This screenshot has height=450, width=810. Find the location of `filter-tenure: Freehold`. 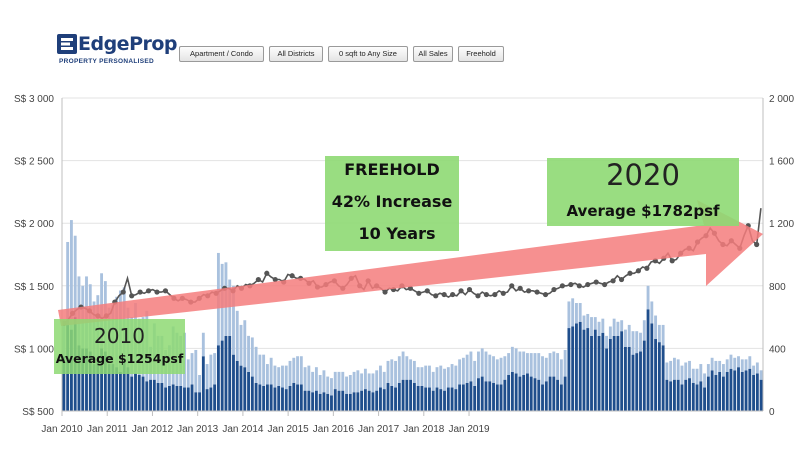

filter-tenure: Freehold is located at coordinates (481, 54).